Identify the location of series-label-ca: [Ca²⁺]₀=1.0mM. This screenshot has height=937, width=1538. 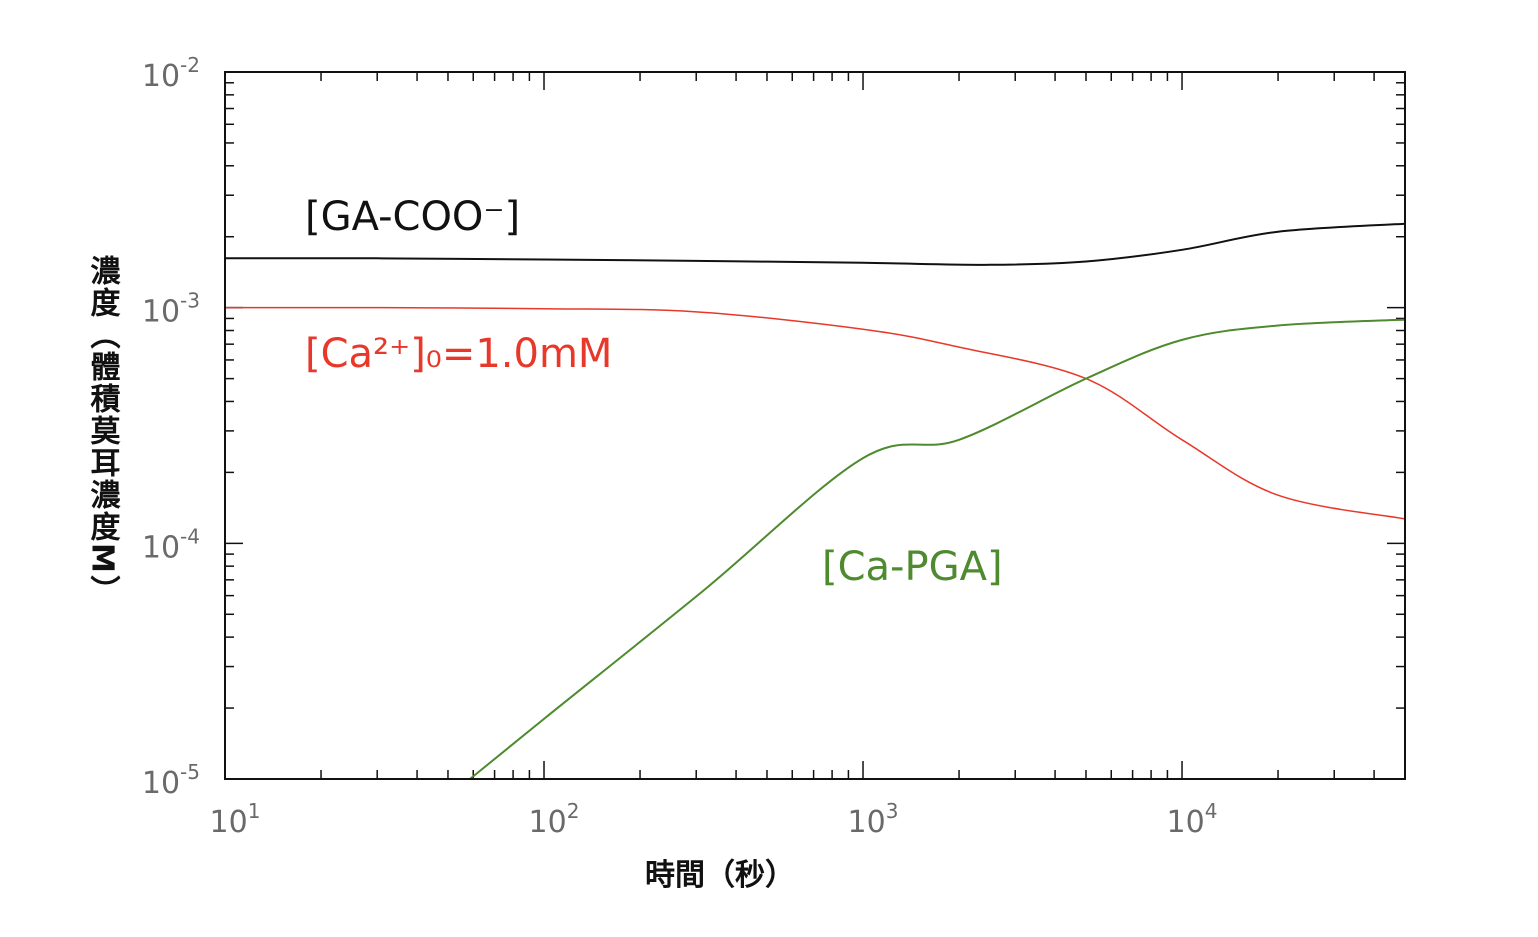
(458, 354).